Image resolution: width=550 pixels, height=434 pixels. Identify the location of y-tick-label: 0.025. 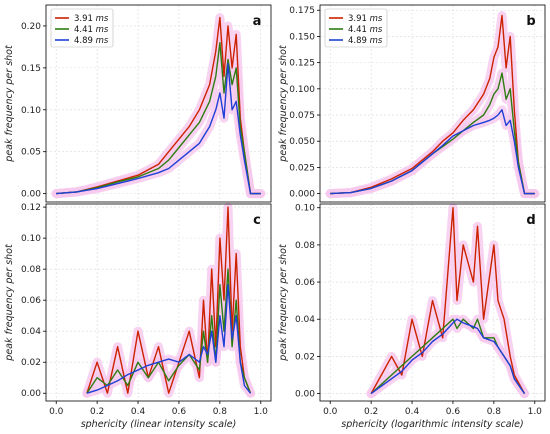
(302, 168).